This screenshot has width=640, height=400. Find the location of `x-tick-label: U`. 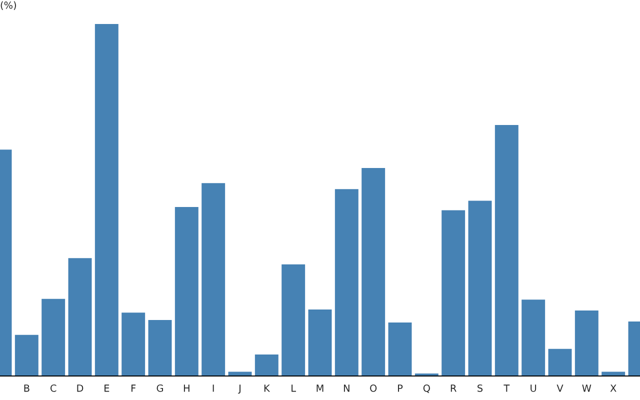

x-tick-label: U is located at coordinates (533, 388).